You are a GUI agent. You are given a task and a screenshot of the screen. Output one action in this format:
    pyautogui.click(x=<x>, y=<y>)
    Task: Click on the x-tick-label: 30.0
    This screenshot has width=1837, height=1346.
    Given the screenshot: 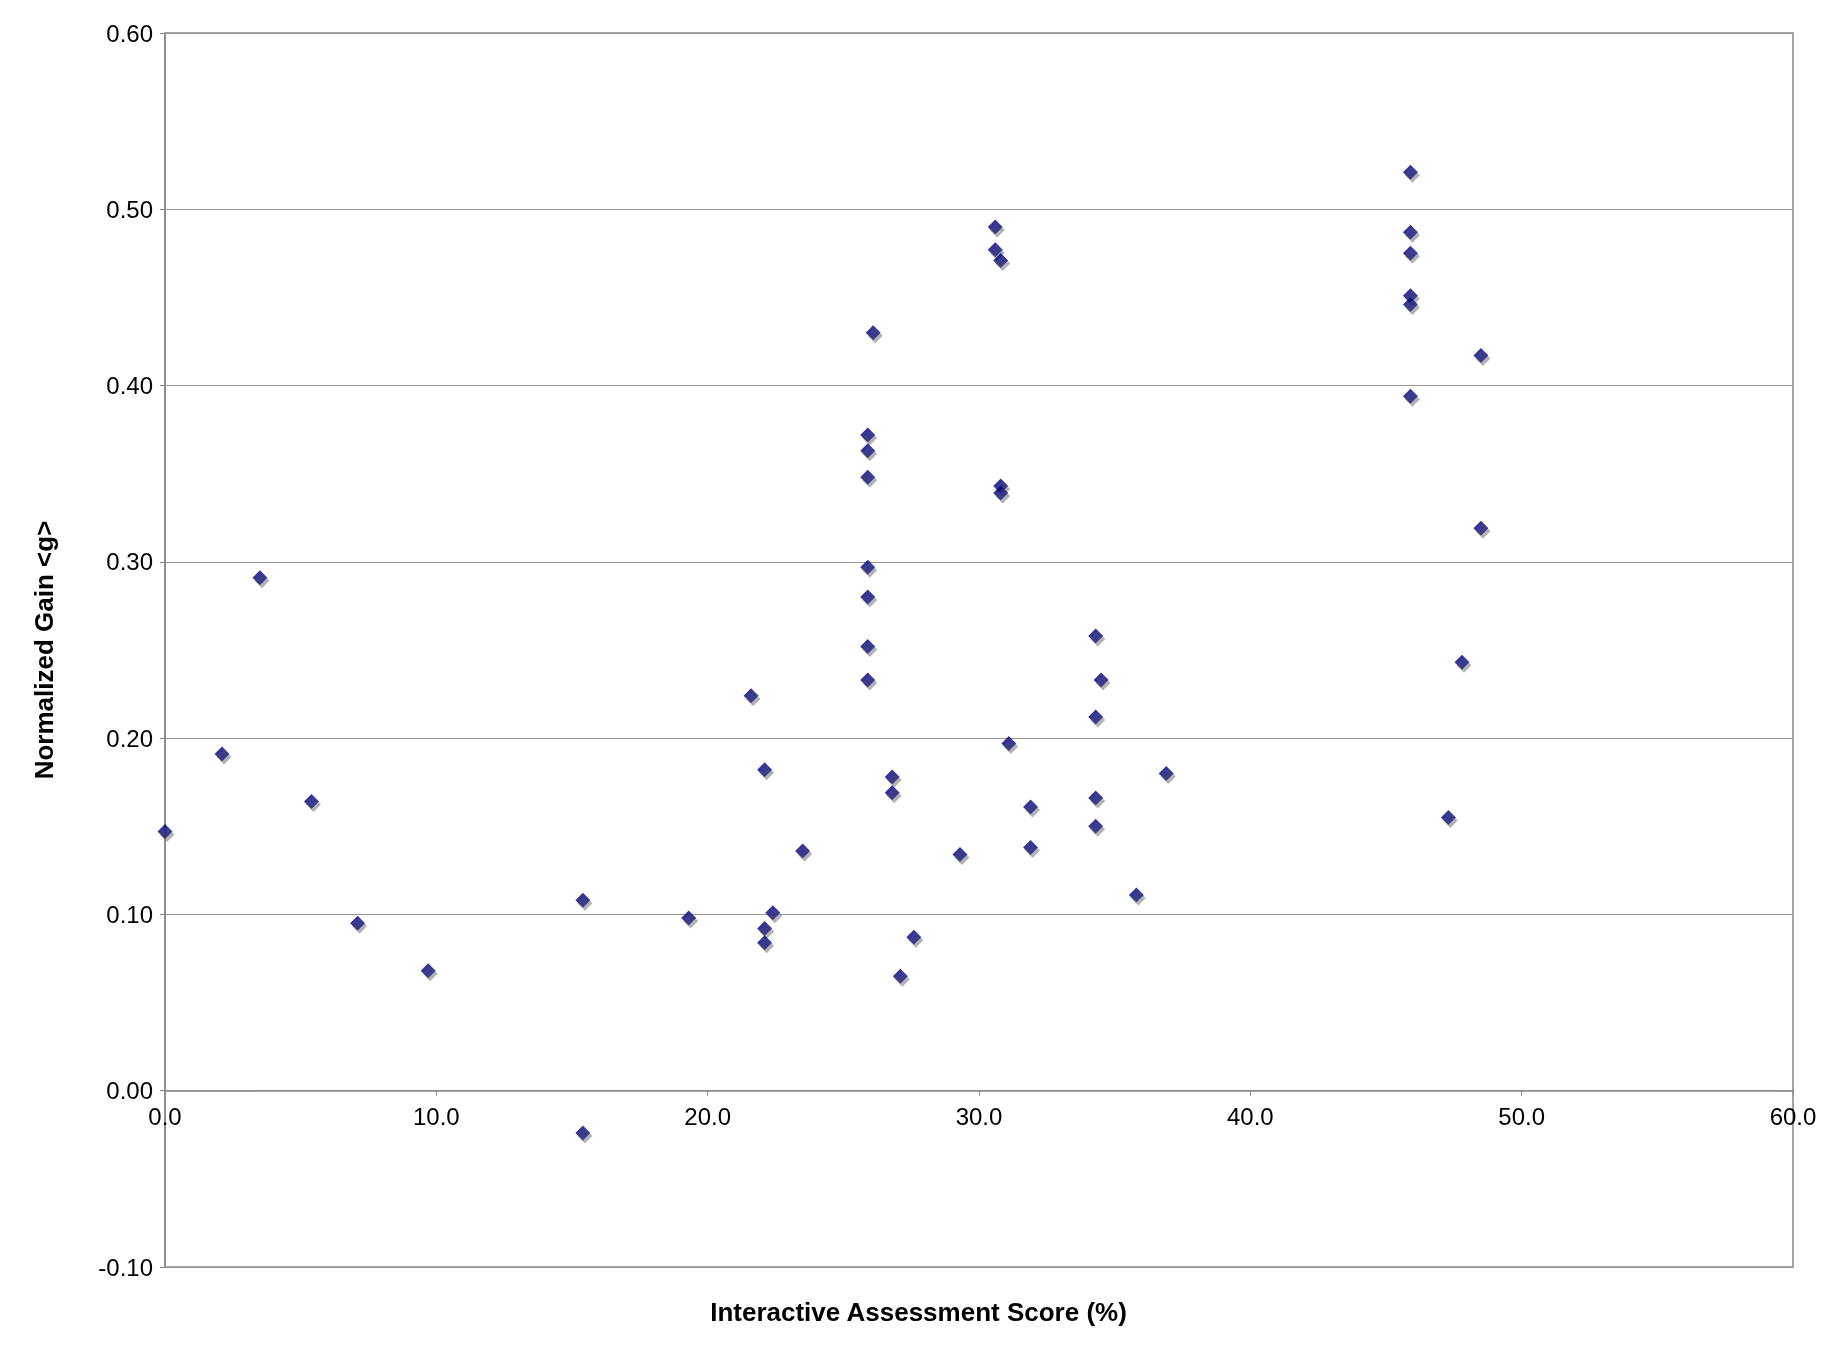 What is the action you would take?
    pyautogui.click(x=979, y=1117)
    